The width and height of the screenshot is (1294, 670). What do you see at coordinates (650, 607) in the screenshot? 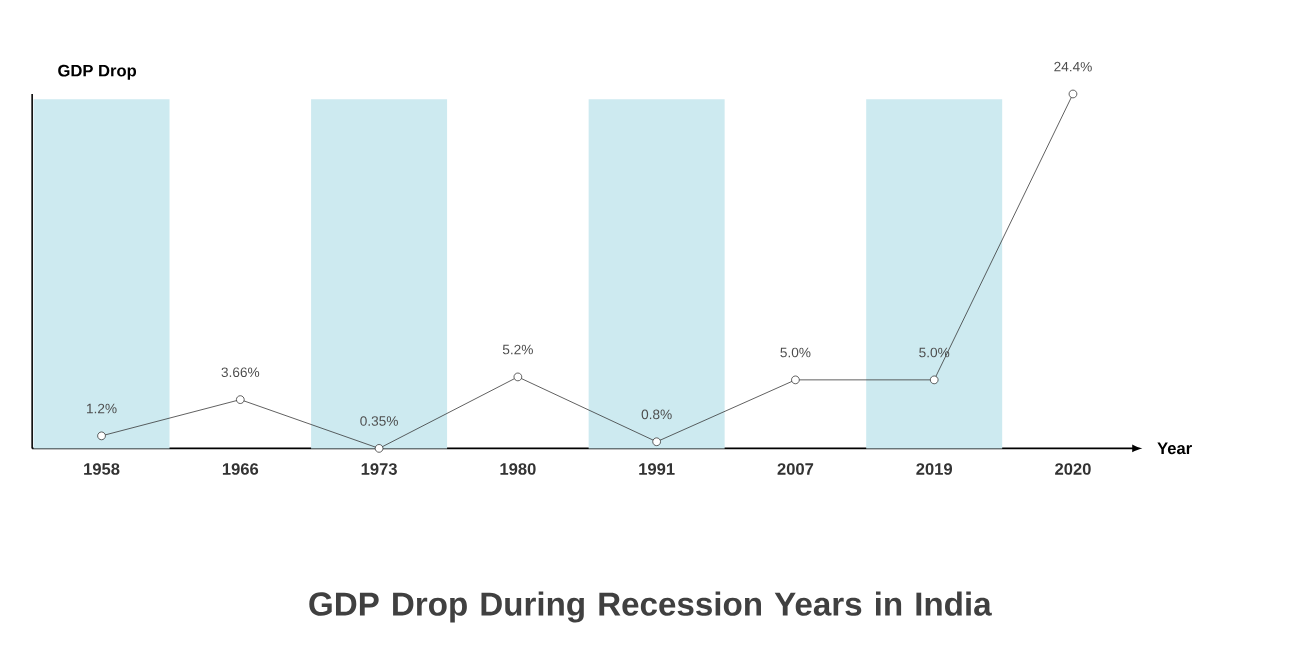
I see `text: GDP Drop During Recession Years in India` at bounding box center [650, 607].